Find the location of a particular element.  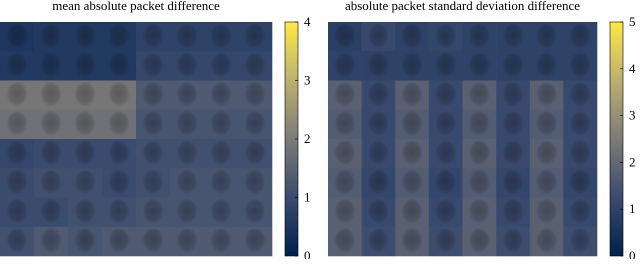

colorbar-tick-label: 4 is located at coordinates (307, 21).